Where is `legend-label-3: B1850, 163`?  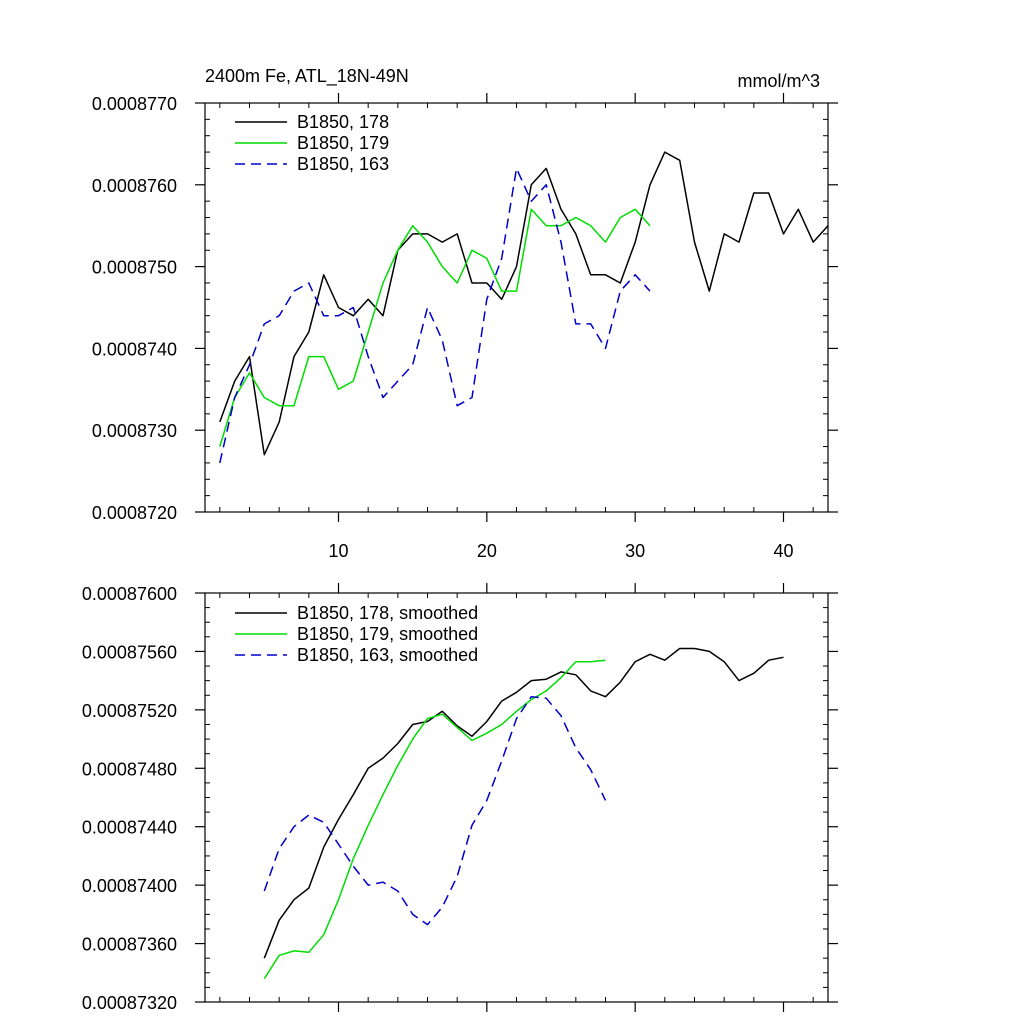 legend-label-3: B1850, 163 is located at coordinates (343, 164).